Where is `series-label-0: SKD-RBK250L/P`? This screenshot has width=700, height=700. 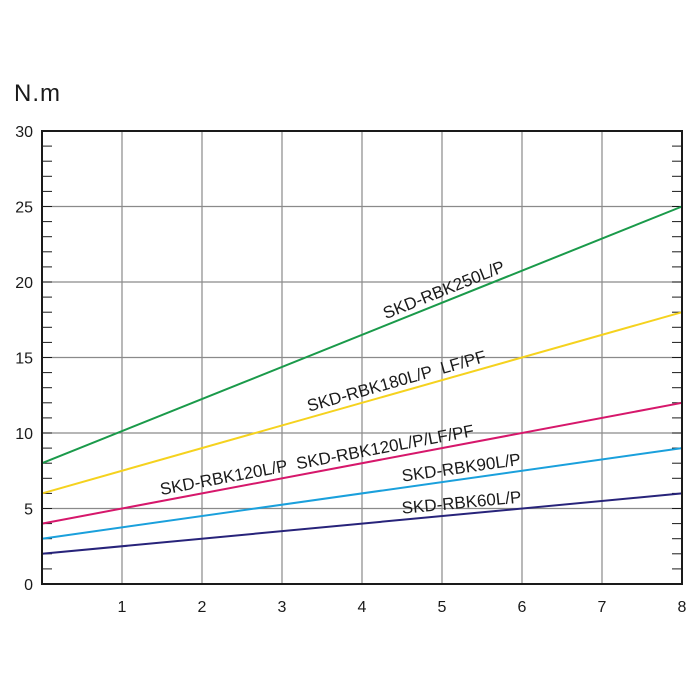 series-label-0: SKD-RBK250L/P is located at coordinates (443, 290).